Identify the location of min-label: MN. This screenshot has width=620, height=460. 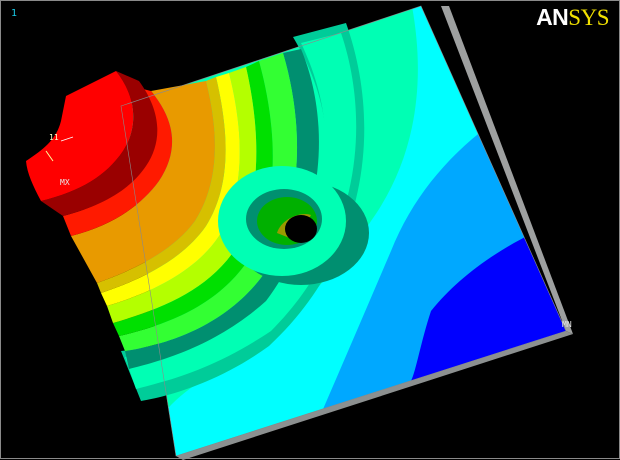
(567, 324).